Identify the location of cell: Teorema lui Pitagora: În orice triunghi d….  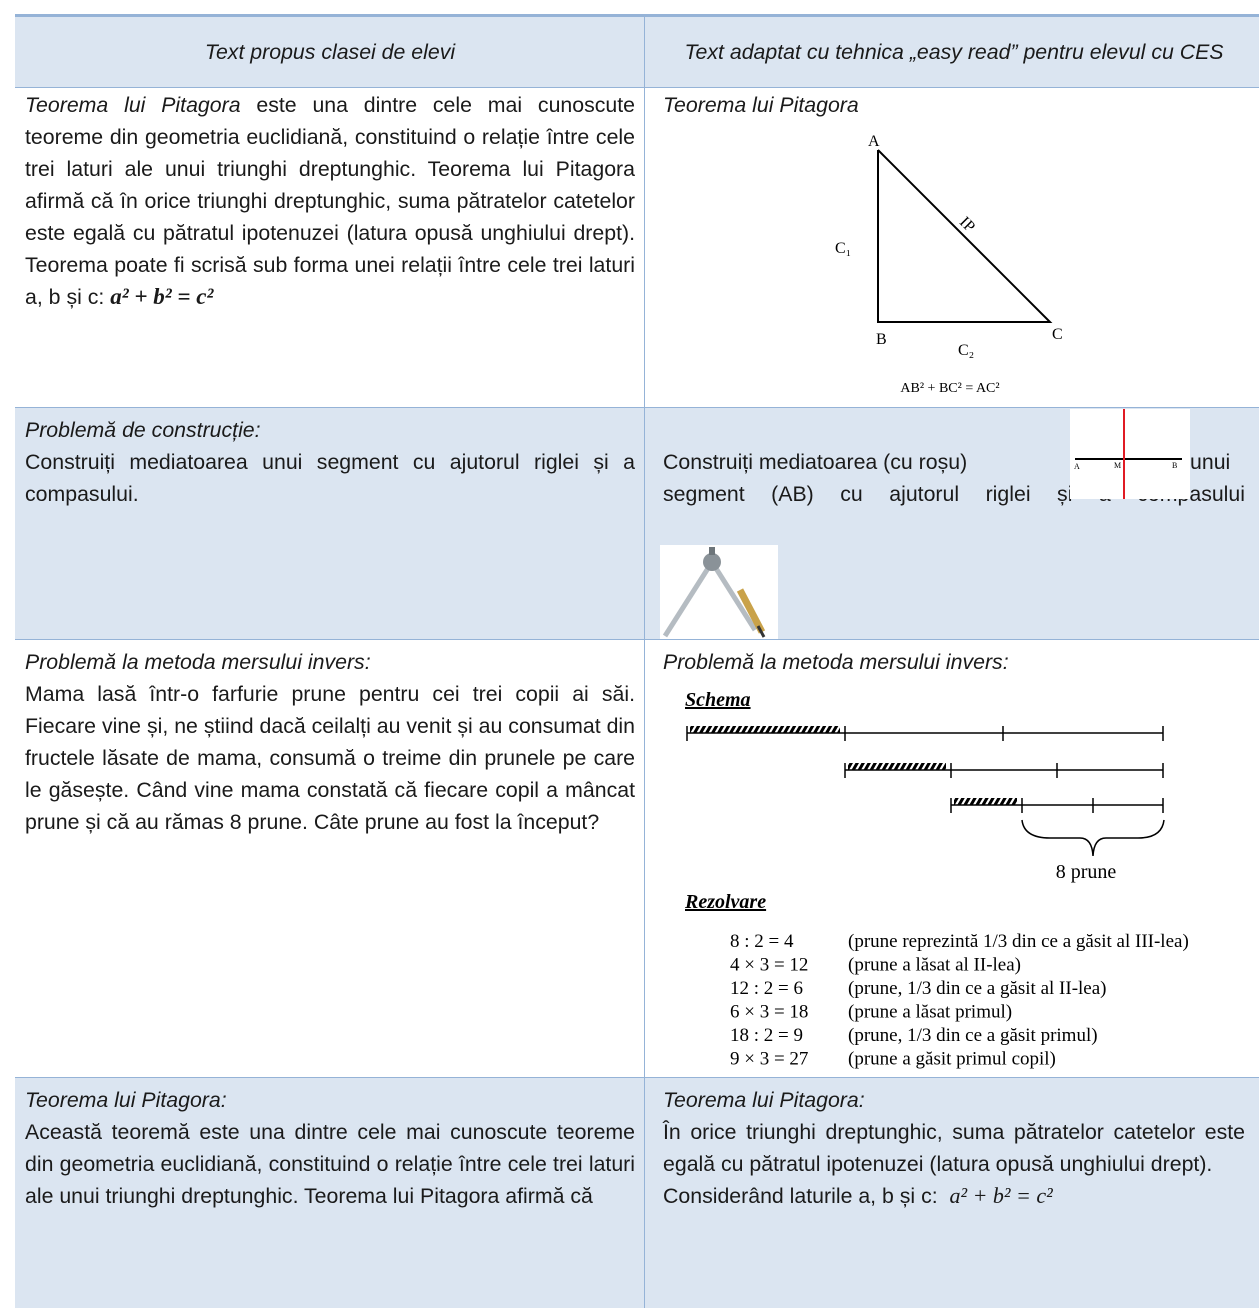
(952, 1193).